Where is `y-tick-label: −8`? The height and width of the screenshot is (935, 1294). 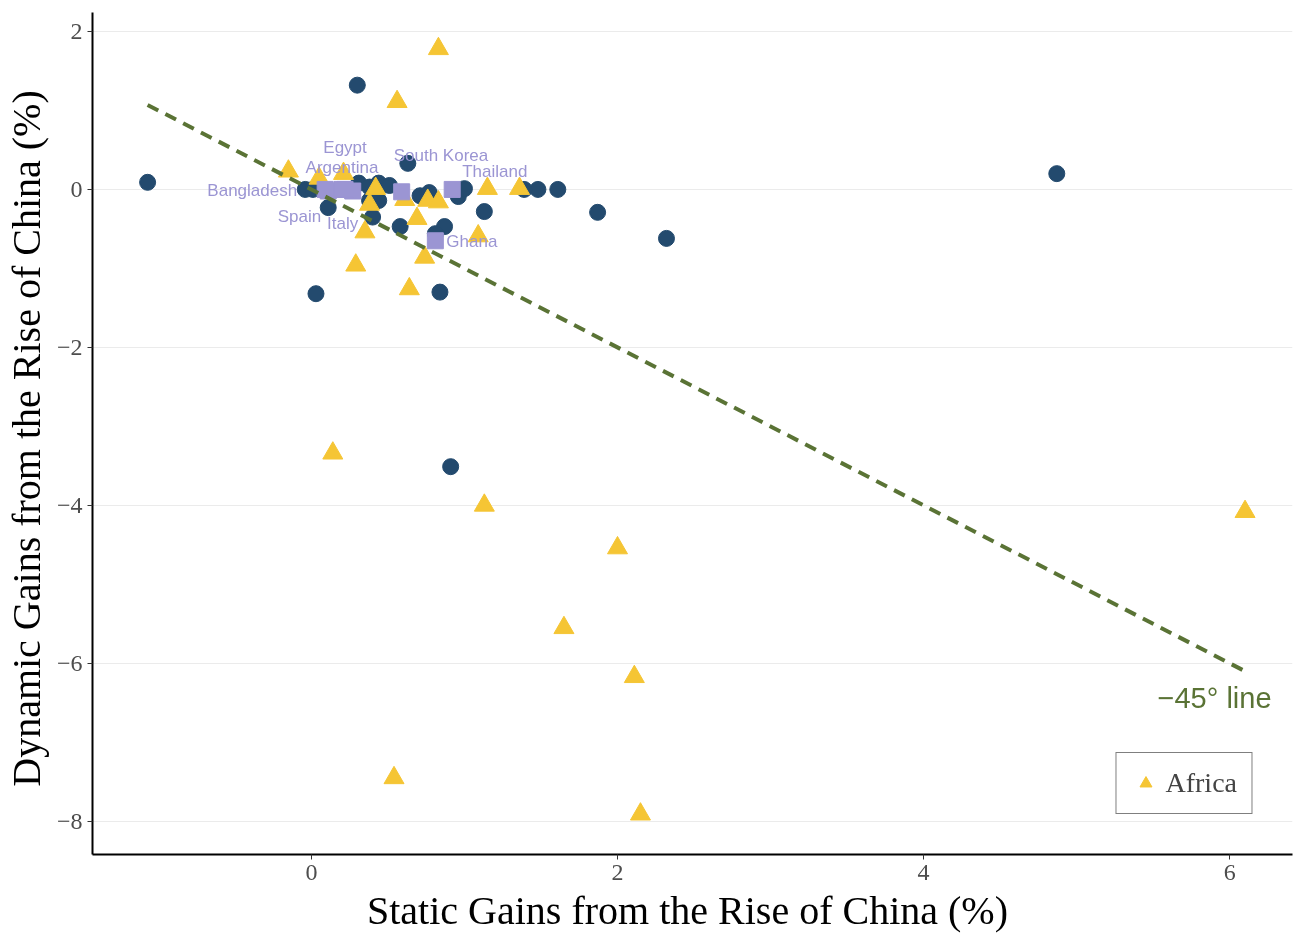
y-tick-label: −8 is located at coordinates (69, 820).